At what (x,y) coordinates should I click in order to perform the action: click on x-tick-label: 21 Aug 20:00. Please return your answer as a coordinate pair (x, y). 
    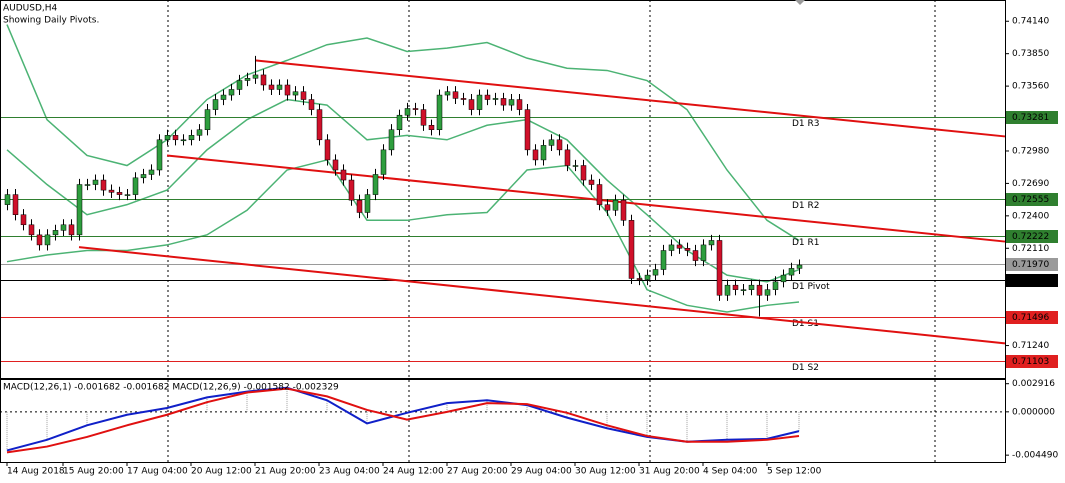
    Looking at the image, I should click on (285, 472).